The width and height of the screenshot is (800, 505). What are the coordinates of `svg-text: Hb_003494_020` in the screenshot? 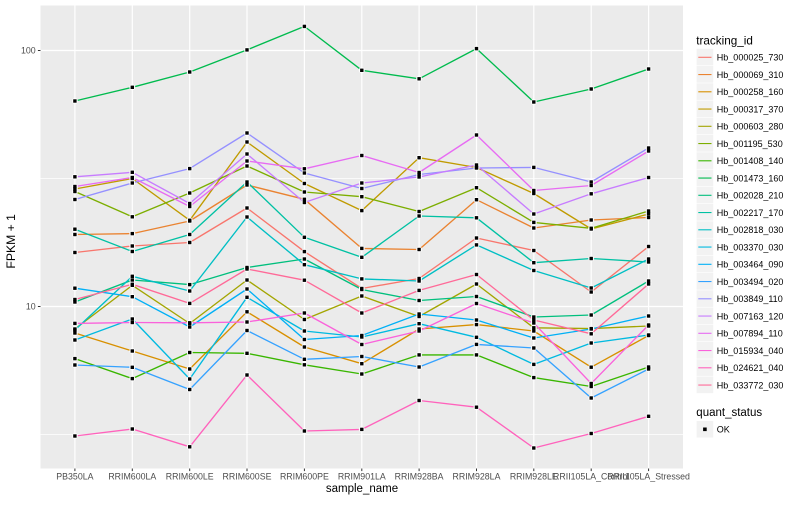 It's located at (750, 282).